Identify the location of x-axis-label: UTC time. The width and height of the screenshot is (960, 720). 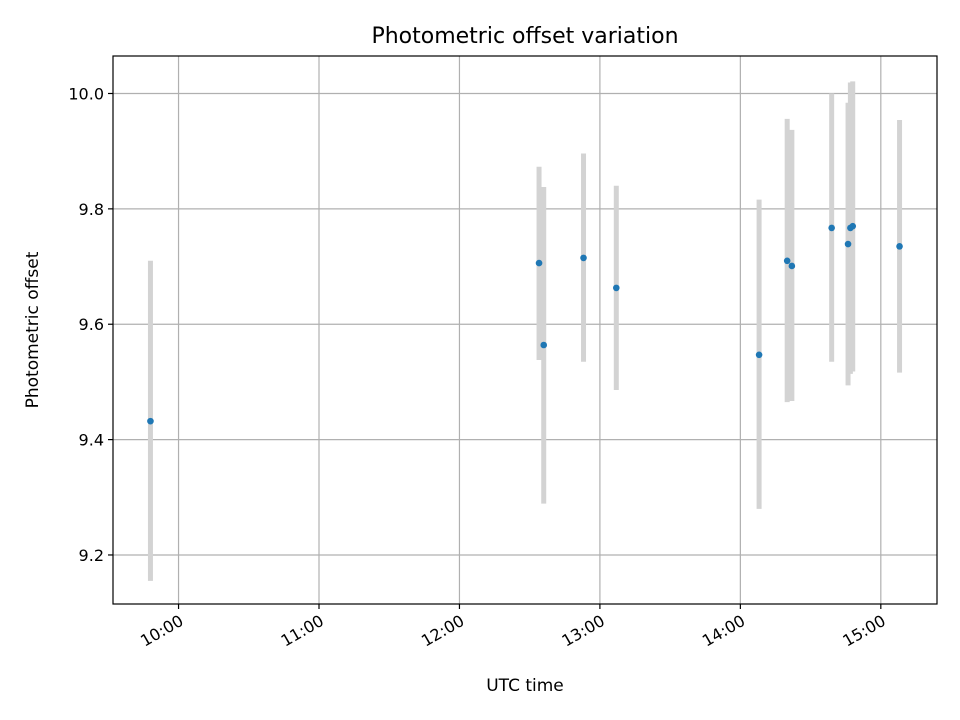
(525, 686).